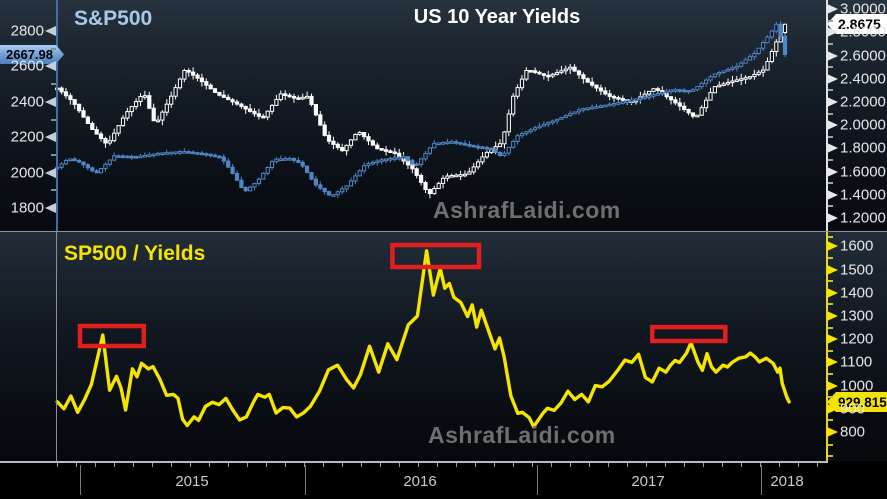 The width and height of the screenshot is (887, 499). I want to click on axis-tick-label: 1100, so click(856, 362).